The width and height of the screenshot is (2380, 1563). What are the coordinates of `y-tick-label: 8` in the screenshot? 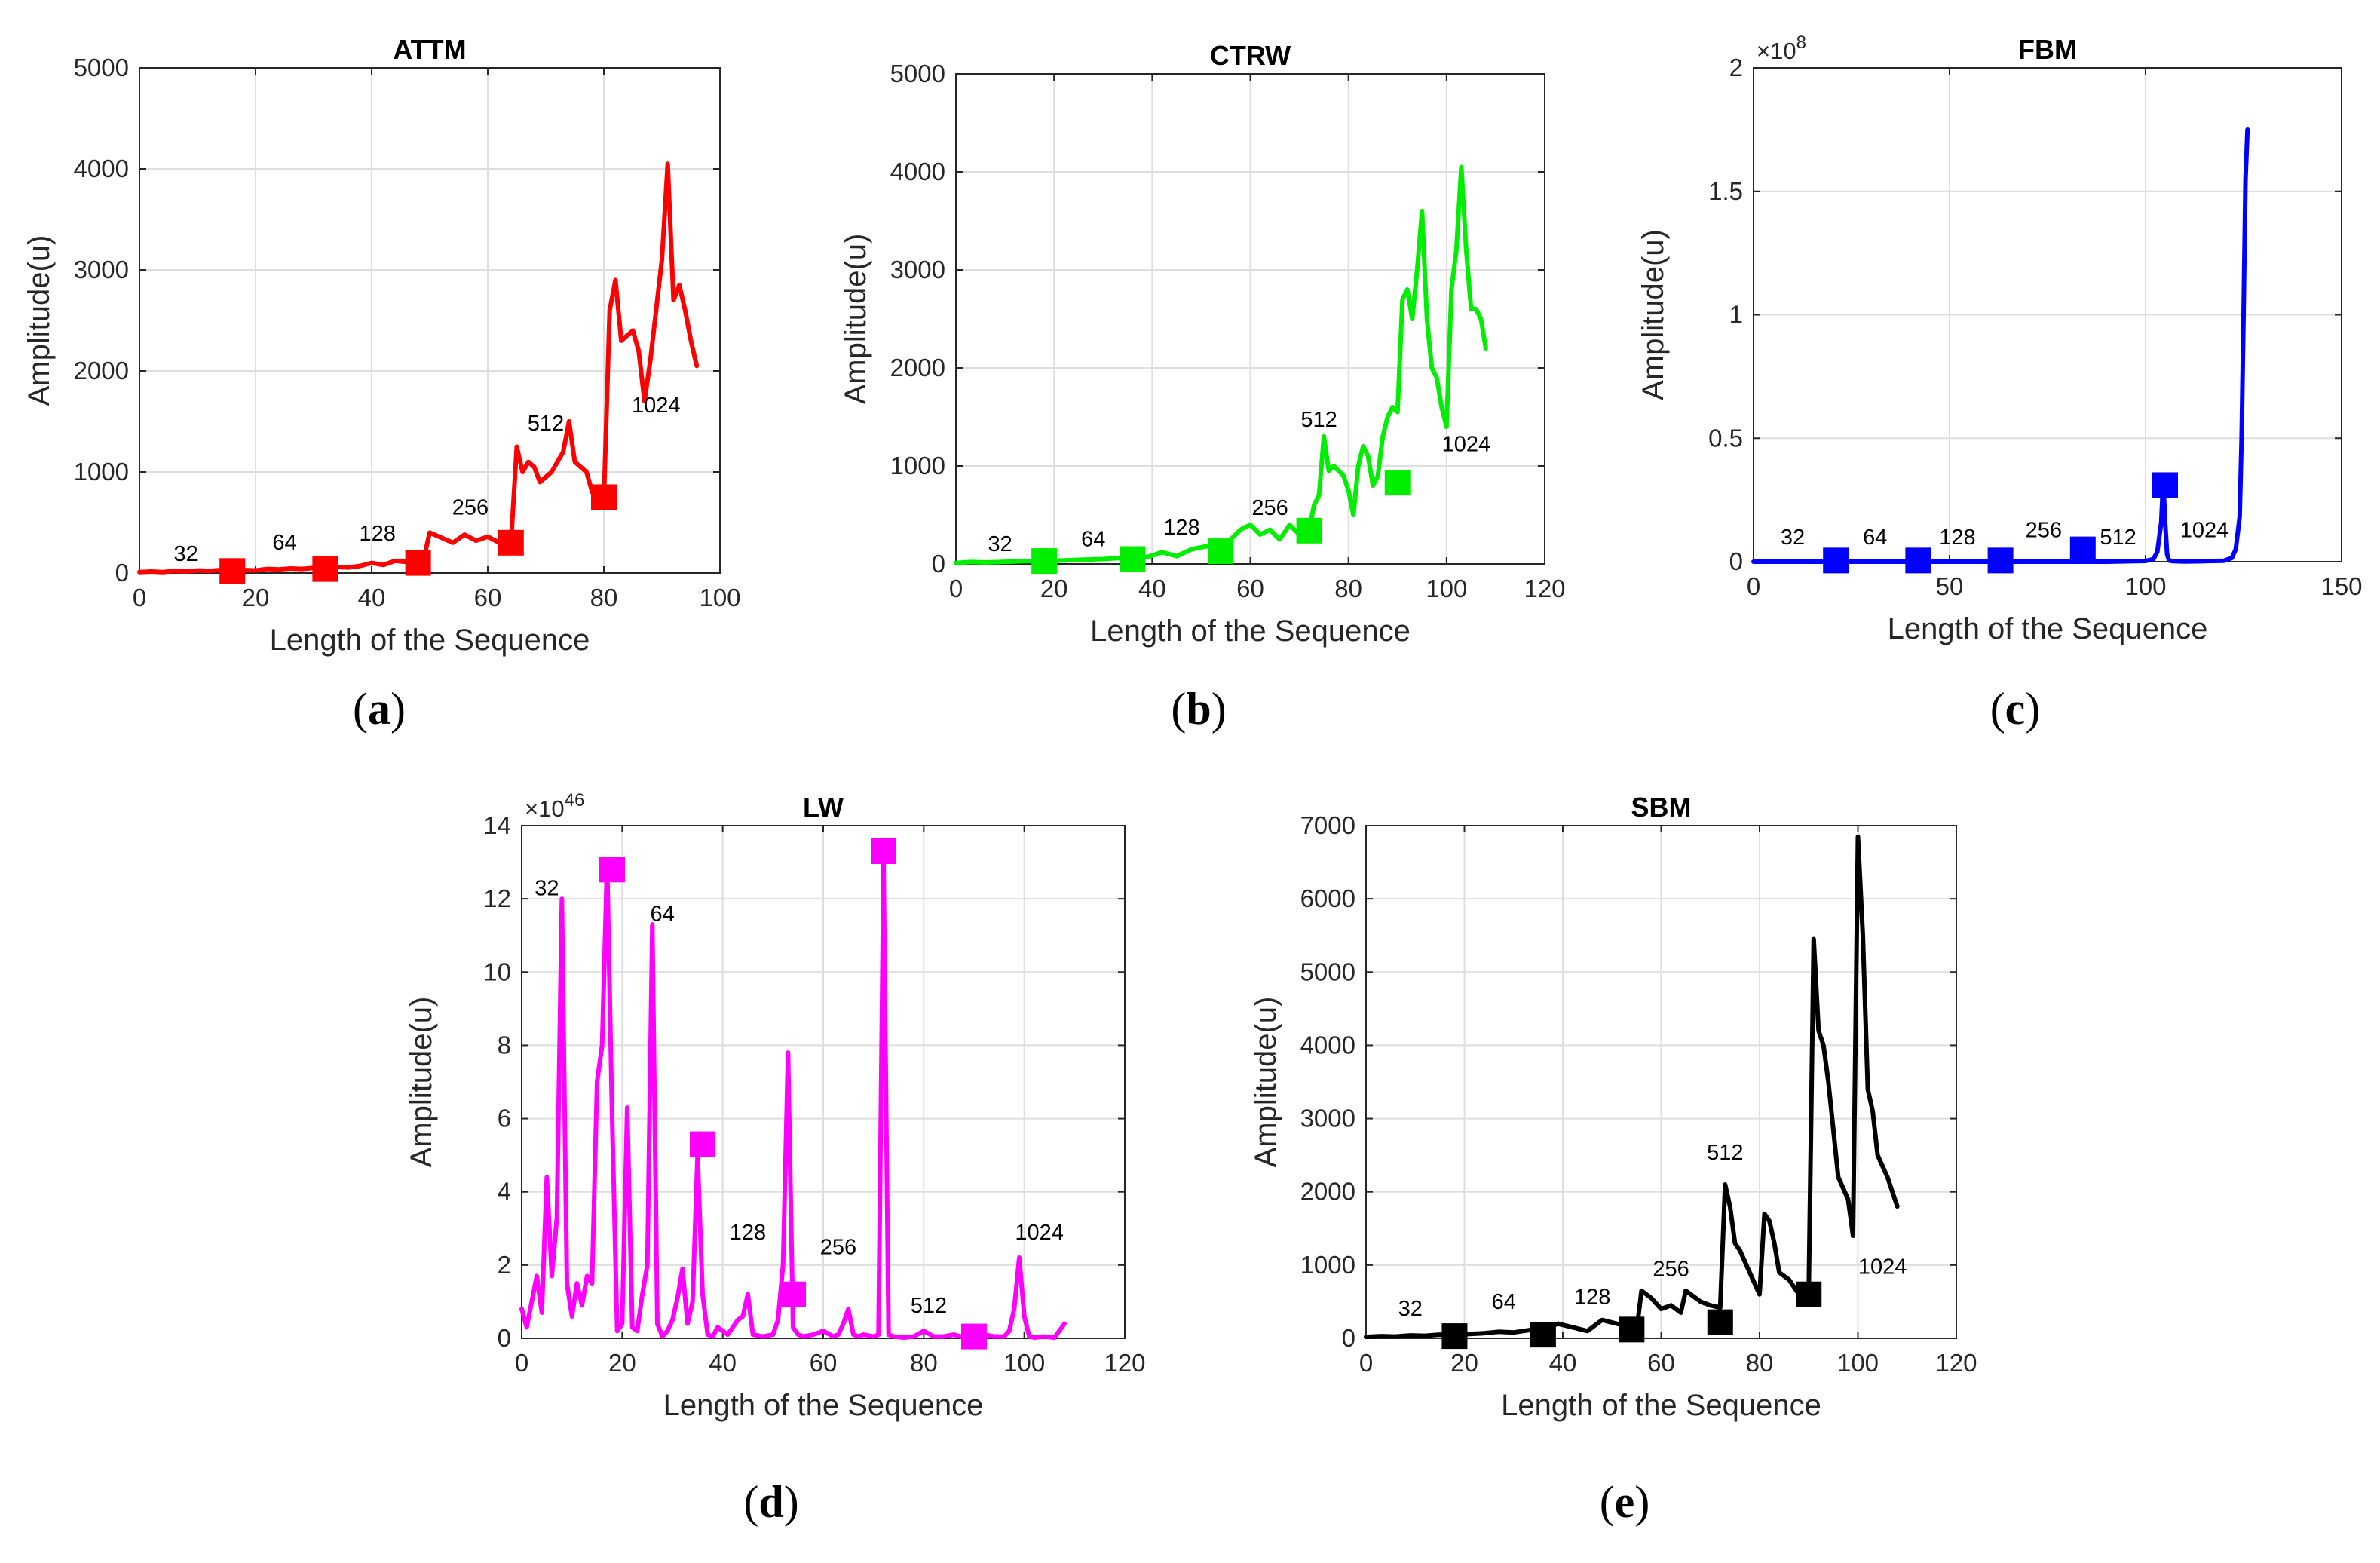 It's located at (504, 1045).